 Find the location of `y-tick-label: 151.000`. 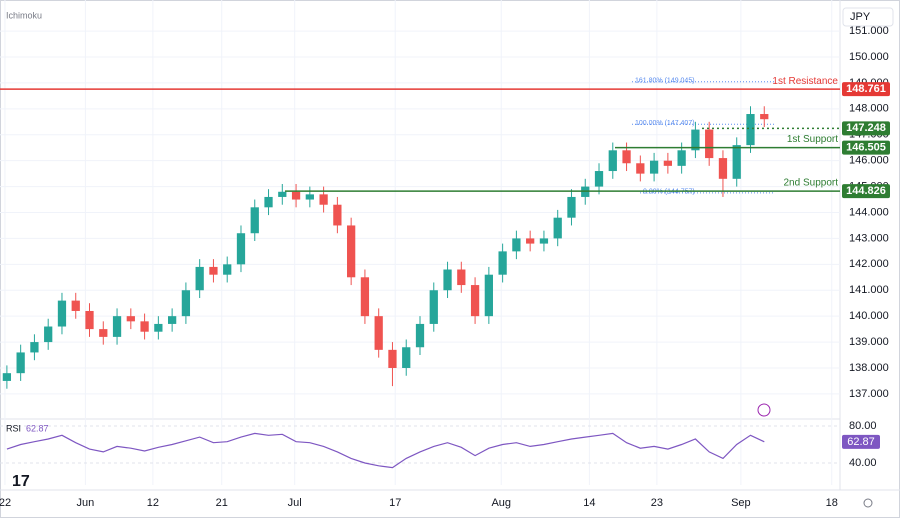

y-tick-label: 151.000 is located at coordinates (869, 31).